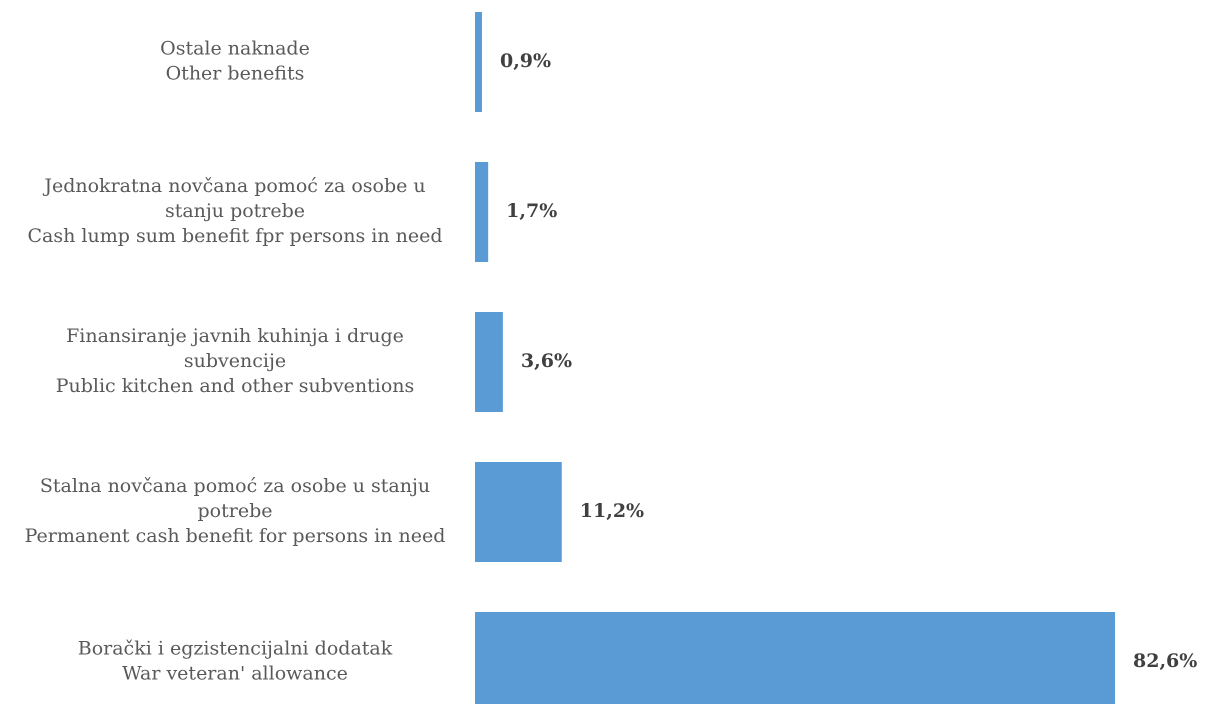  I want to click on value-label-0: 0,9%, so click(525, 61).